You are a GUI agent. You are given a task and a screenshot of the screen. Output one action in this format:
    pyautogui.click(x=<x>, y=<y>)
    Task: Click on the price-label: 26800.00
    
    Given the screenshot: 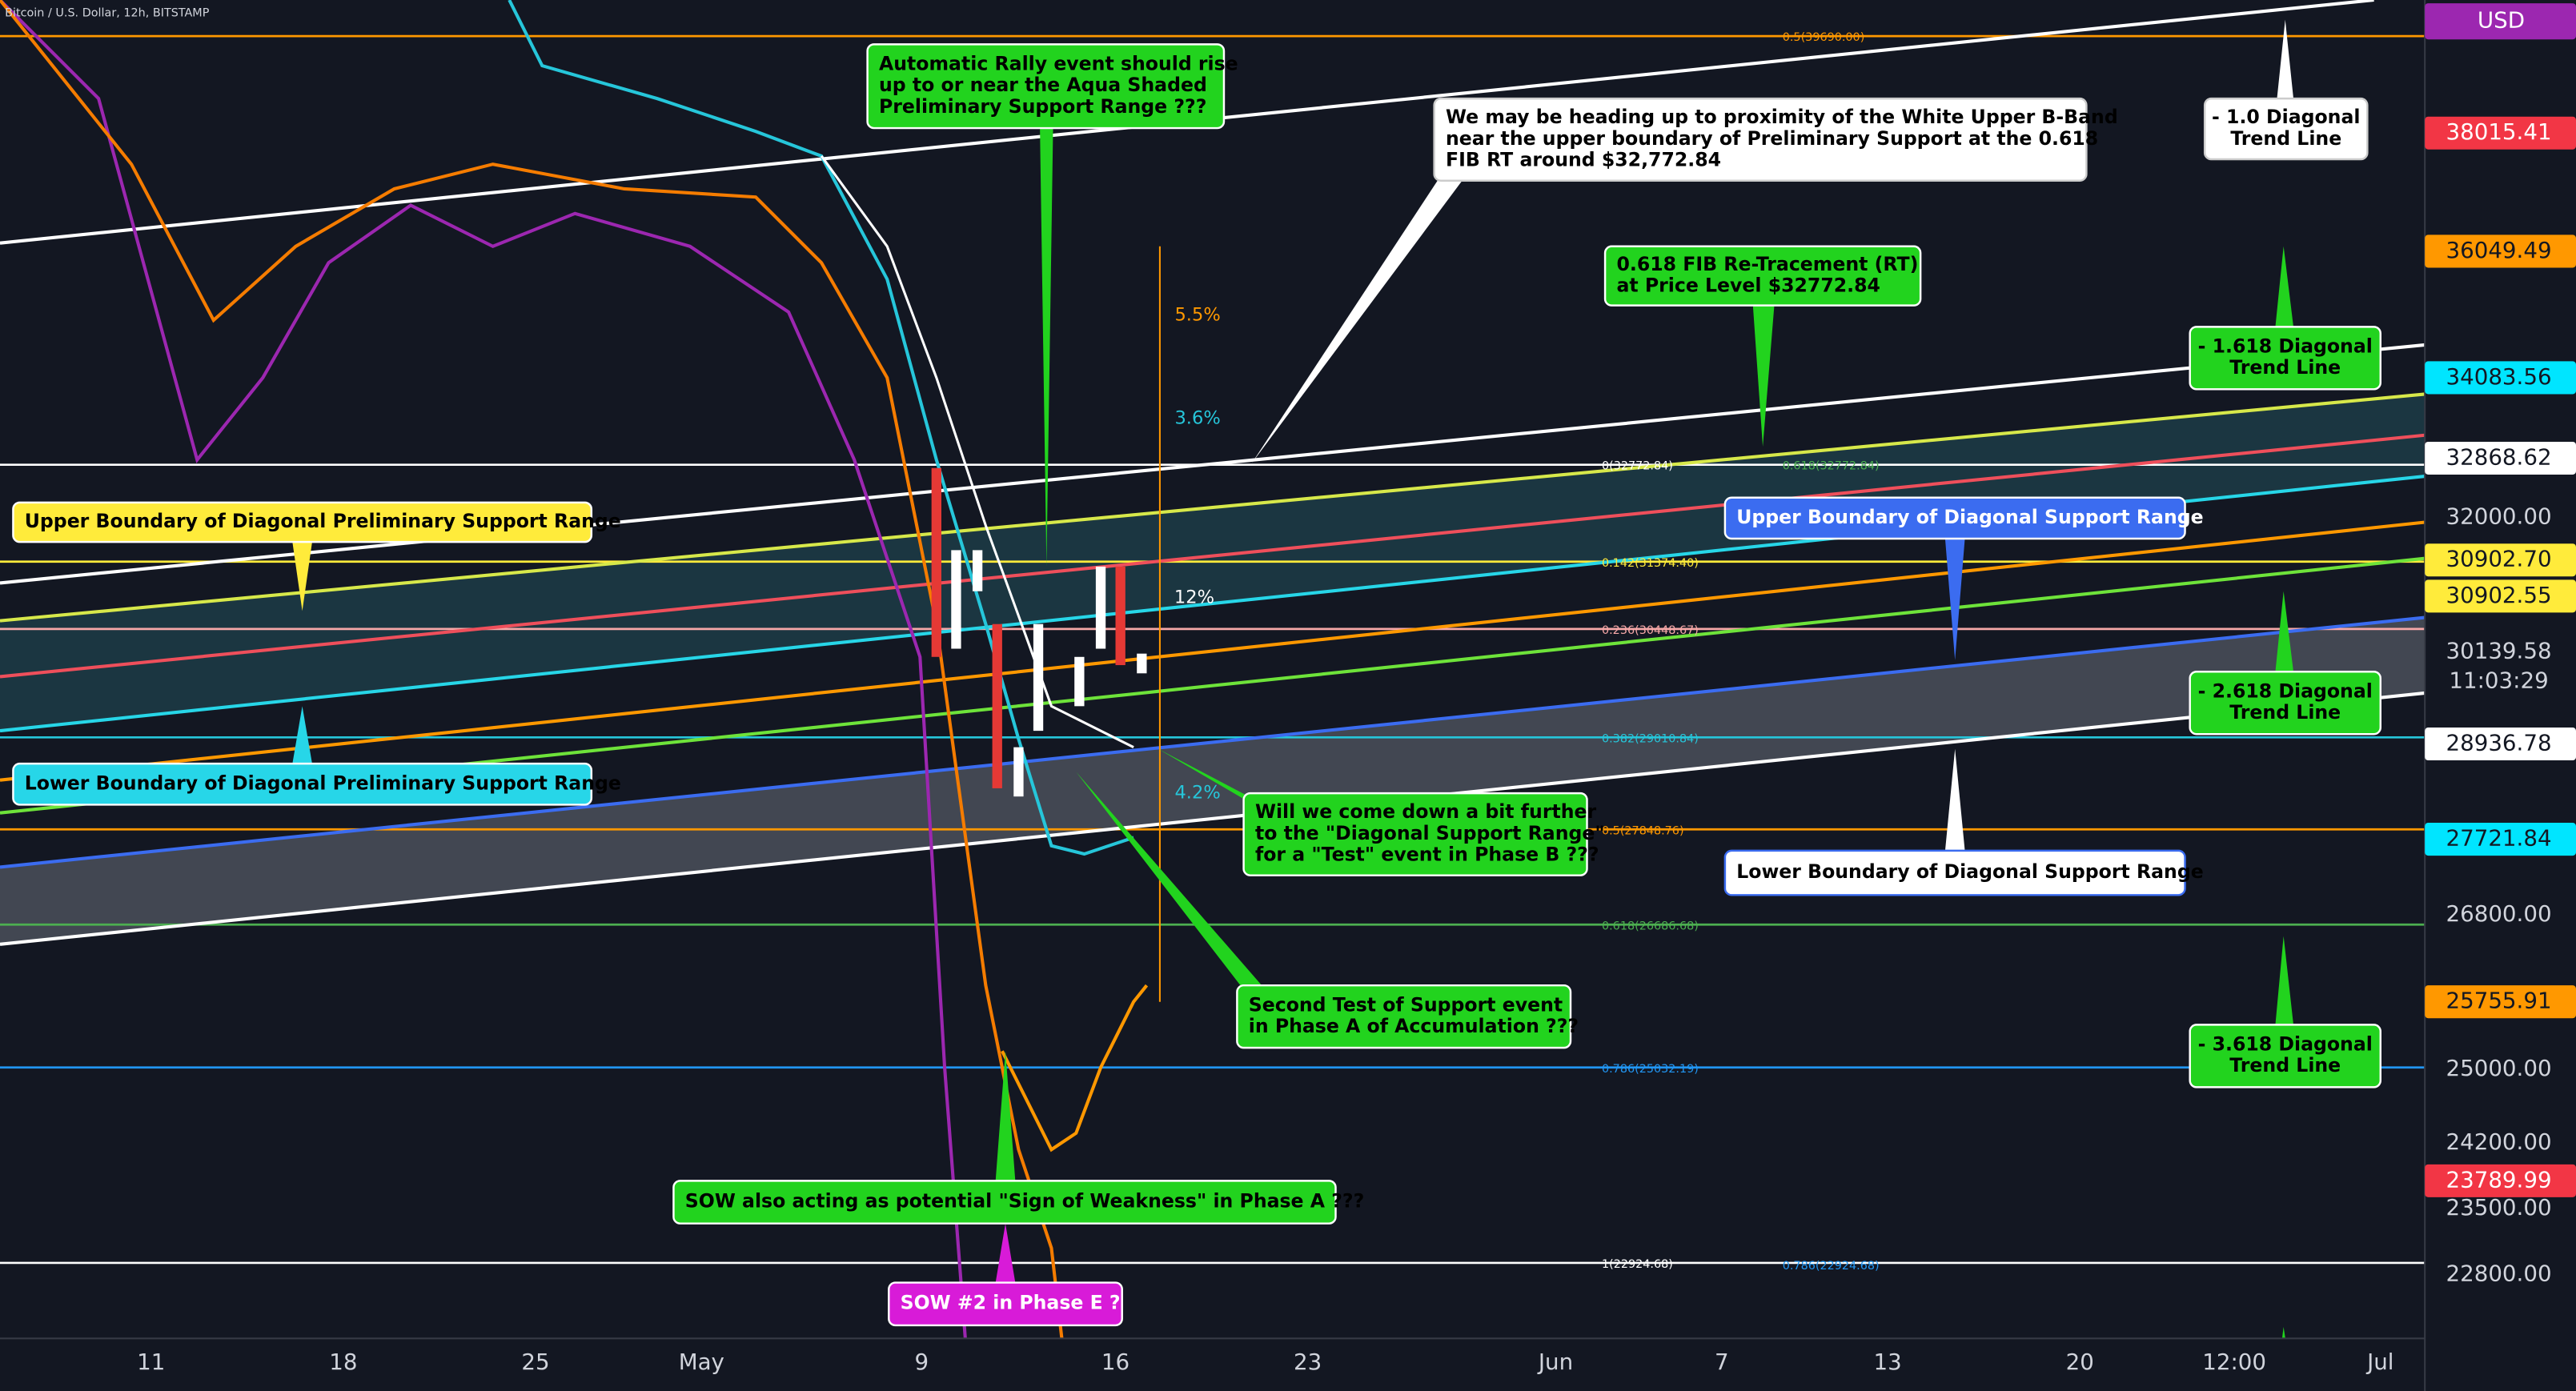 What is the action you would take?
    pyautogui.click(x=2498, y=913)
    